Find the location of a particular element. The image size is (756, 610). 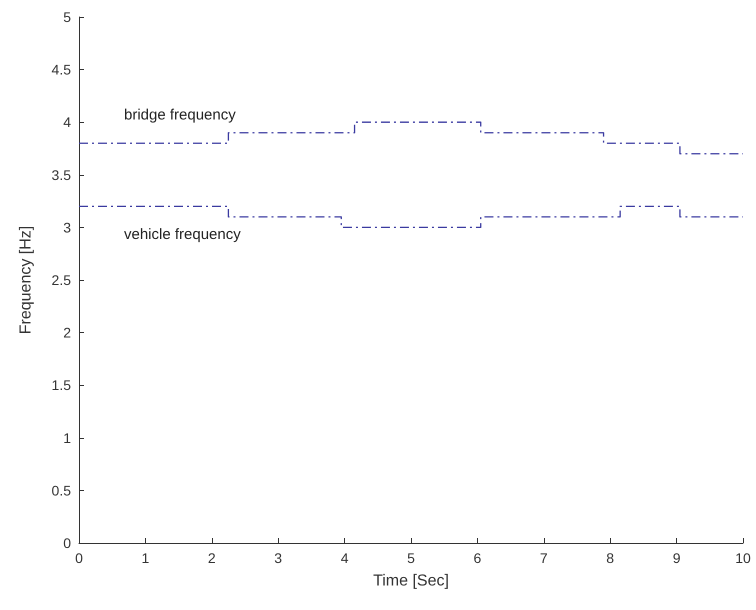

x-tick-label: 10 is located at coordinates (743, 558).